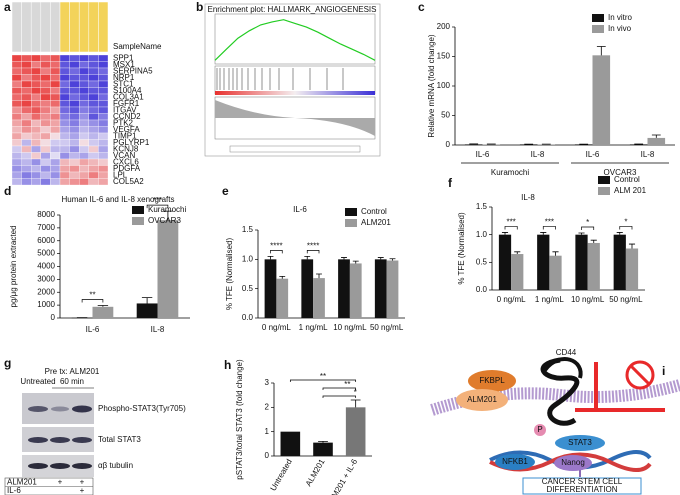 This screenshot has width=680, height=495. Describe the element at coordinates (46, 291) in the screenshot. I see `y-tick-label: 2000` at that location.